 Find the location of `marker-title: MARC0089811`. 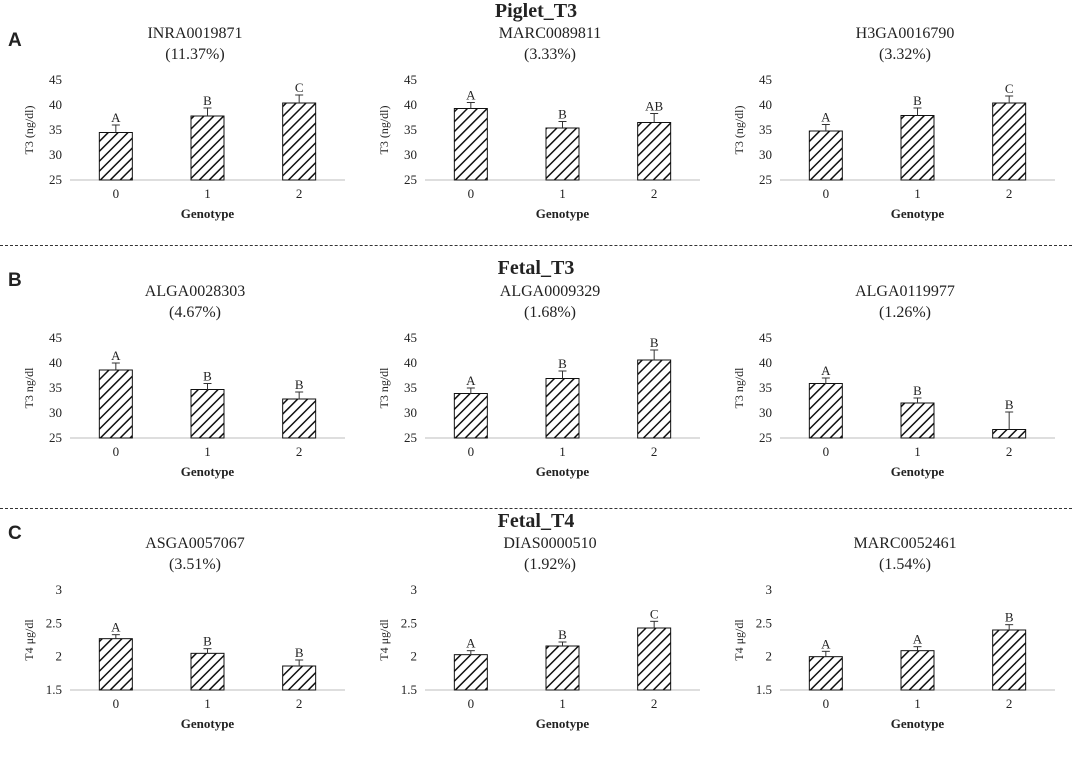

marker-title: MARC0089811 is located at coordinates (550, 33).